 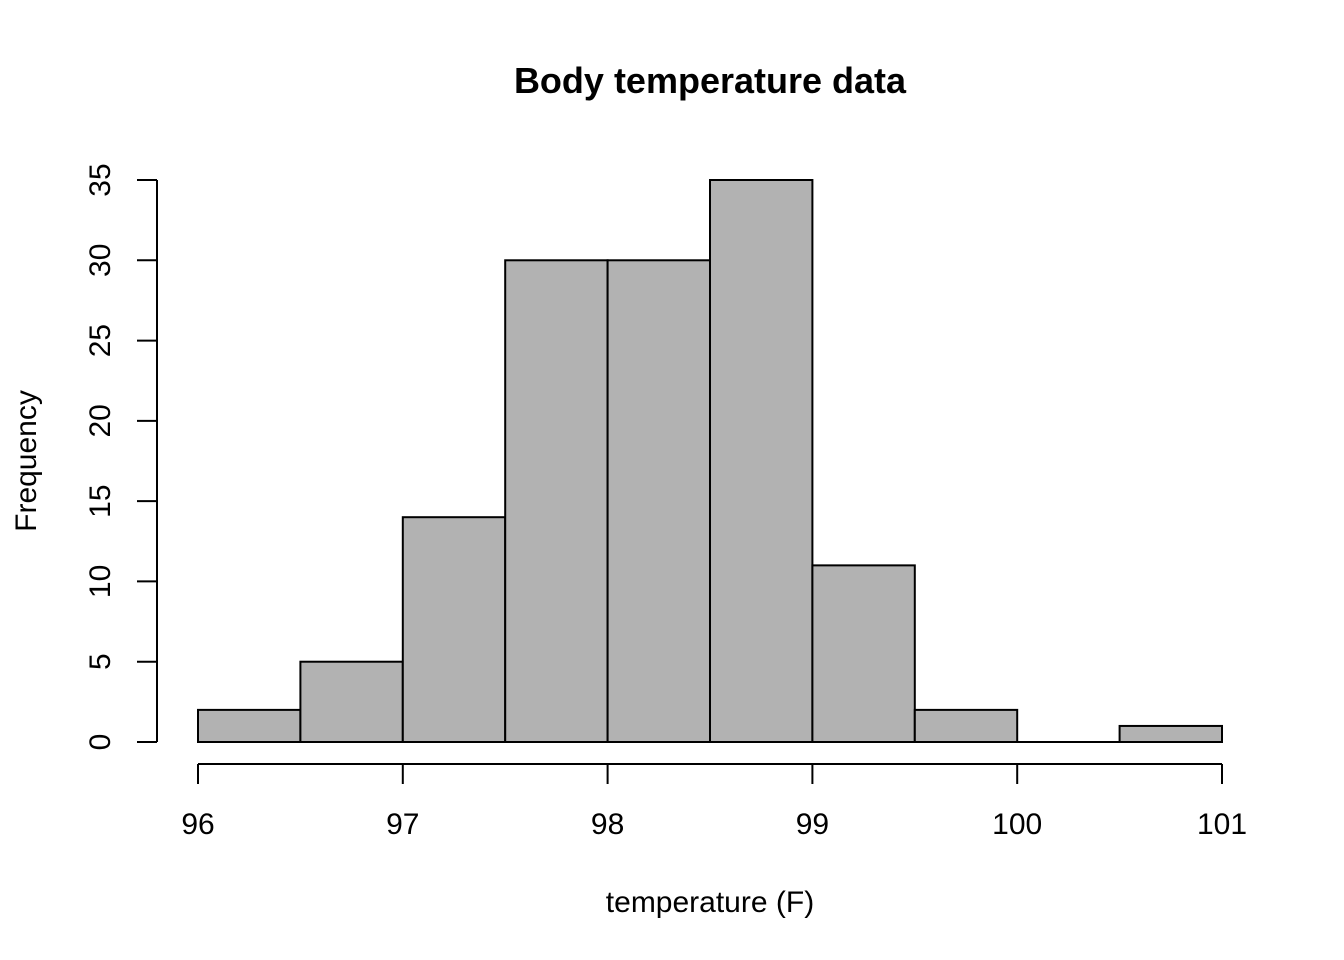 I want to click on y-tick-label: 25, so click(x=100, y=340).